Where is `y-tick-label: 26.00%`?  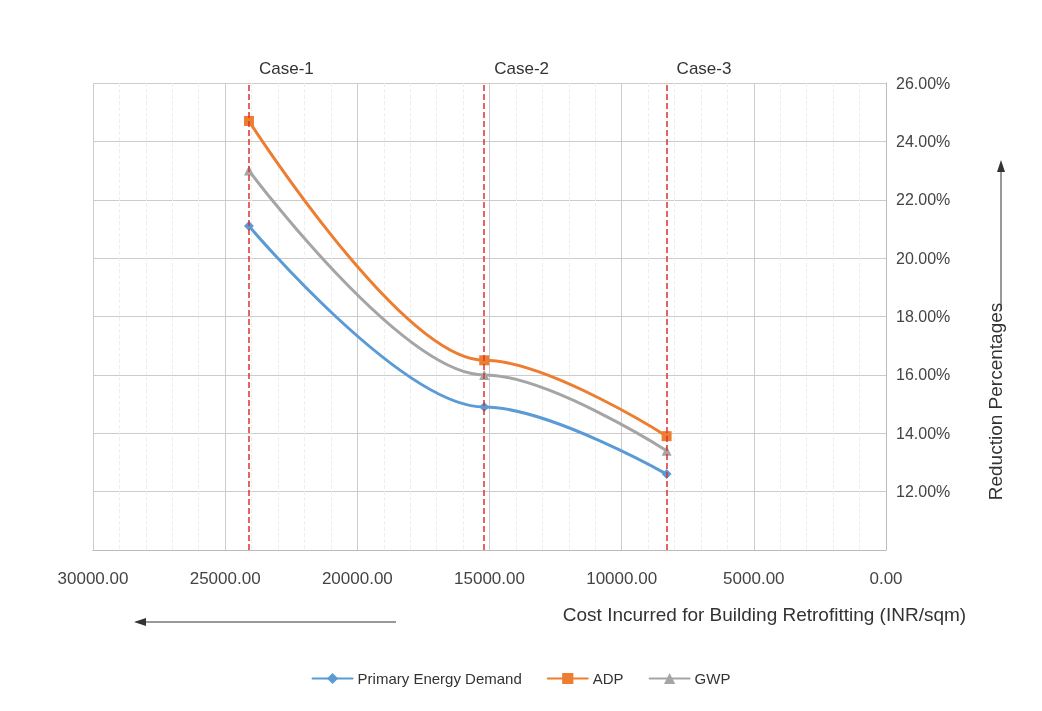
y-tick-label: 26.00% is located at coordinates (923, 83).